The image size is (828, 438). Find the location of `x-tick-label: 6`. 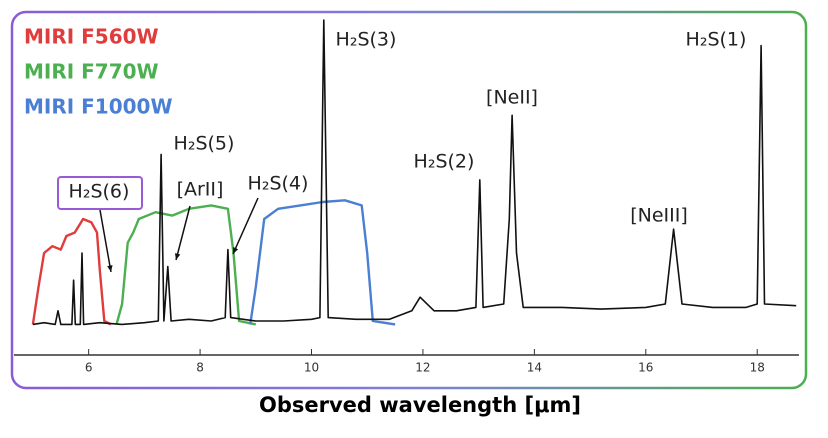

x-tick-label: 6 is located at coordinates (89, 368).